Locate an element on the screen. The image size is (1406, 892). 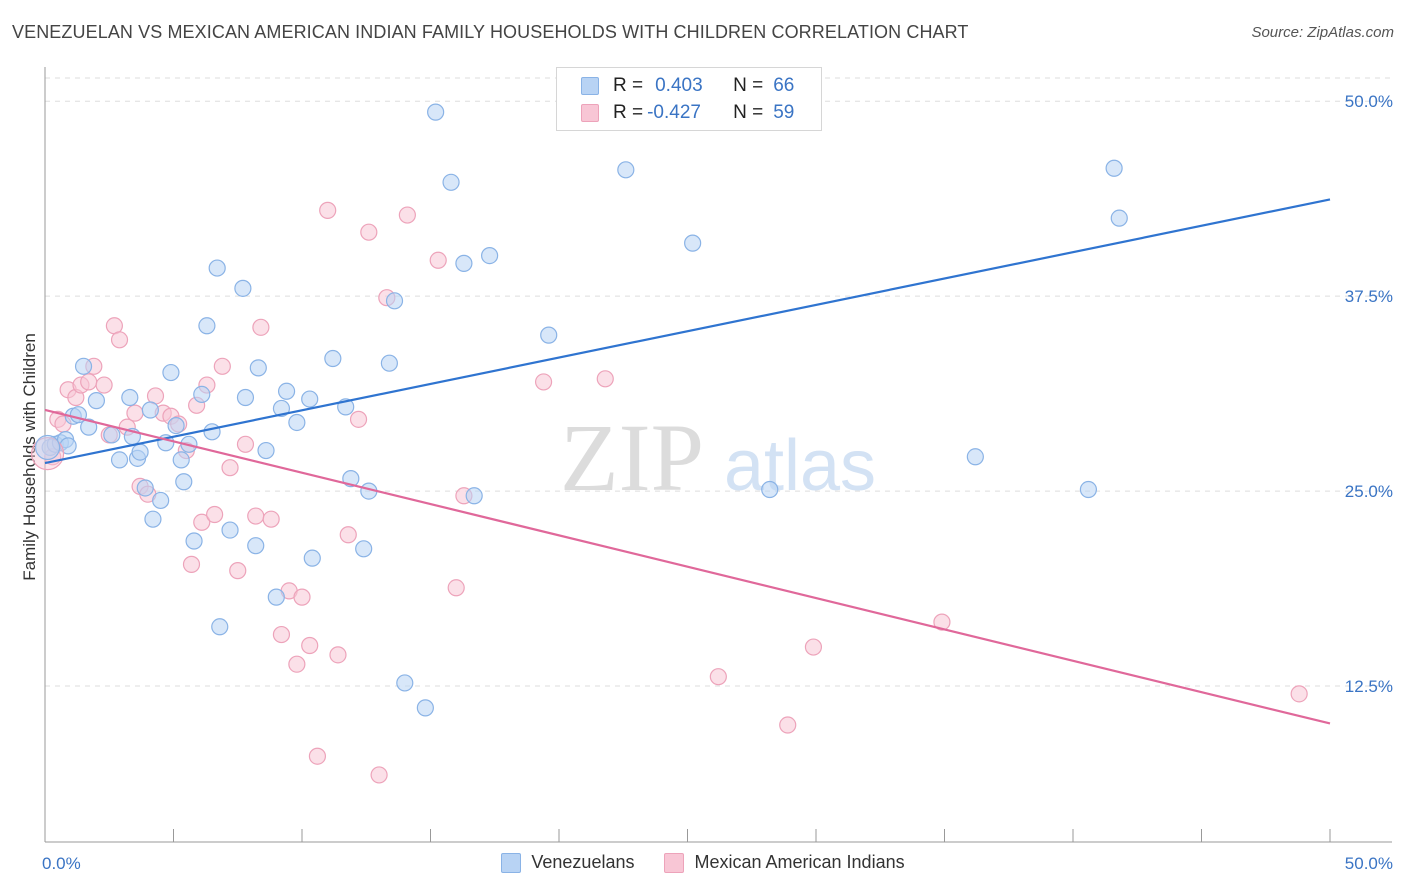
n-label: N = is located at coordinates (748, 112).